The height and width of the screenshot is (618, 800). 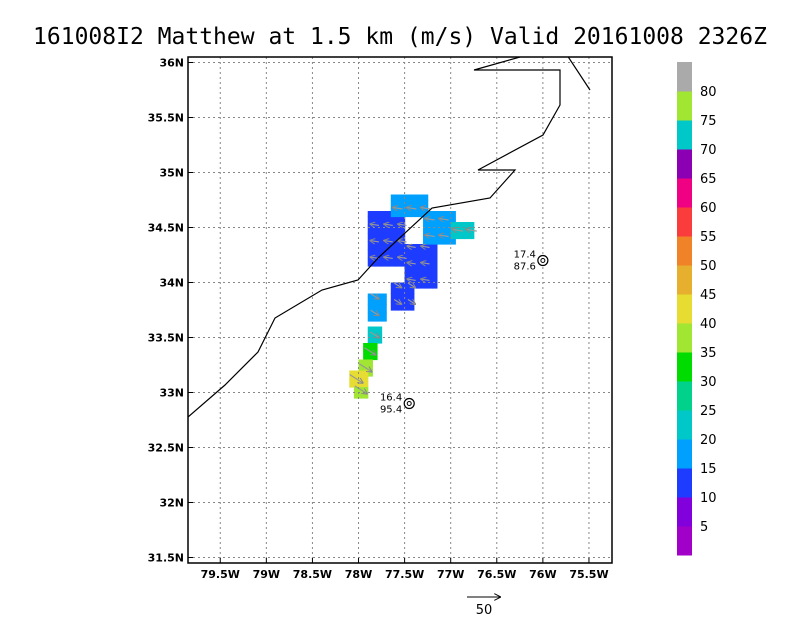 I want to click on storm-marker-layer: 16.495.4 17.487.6, so click(x=464, y=333).